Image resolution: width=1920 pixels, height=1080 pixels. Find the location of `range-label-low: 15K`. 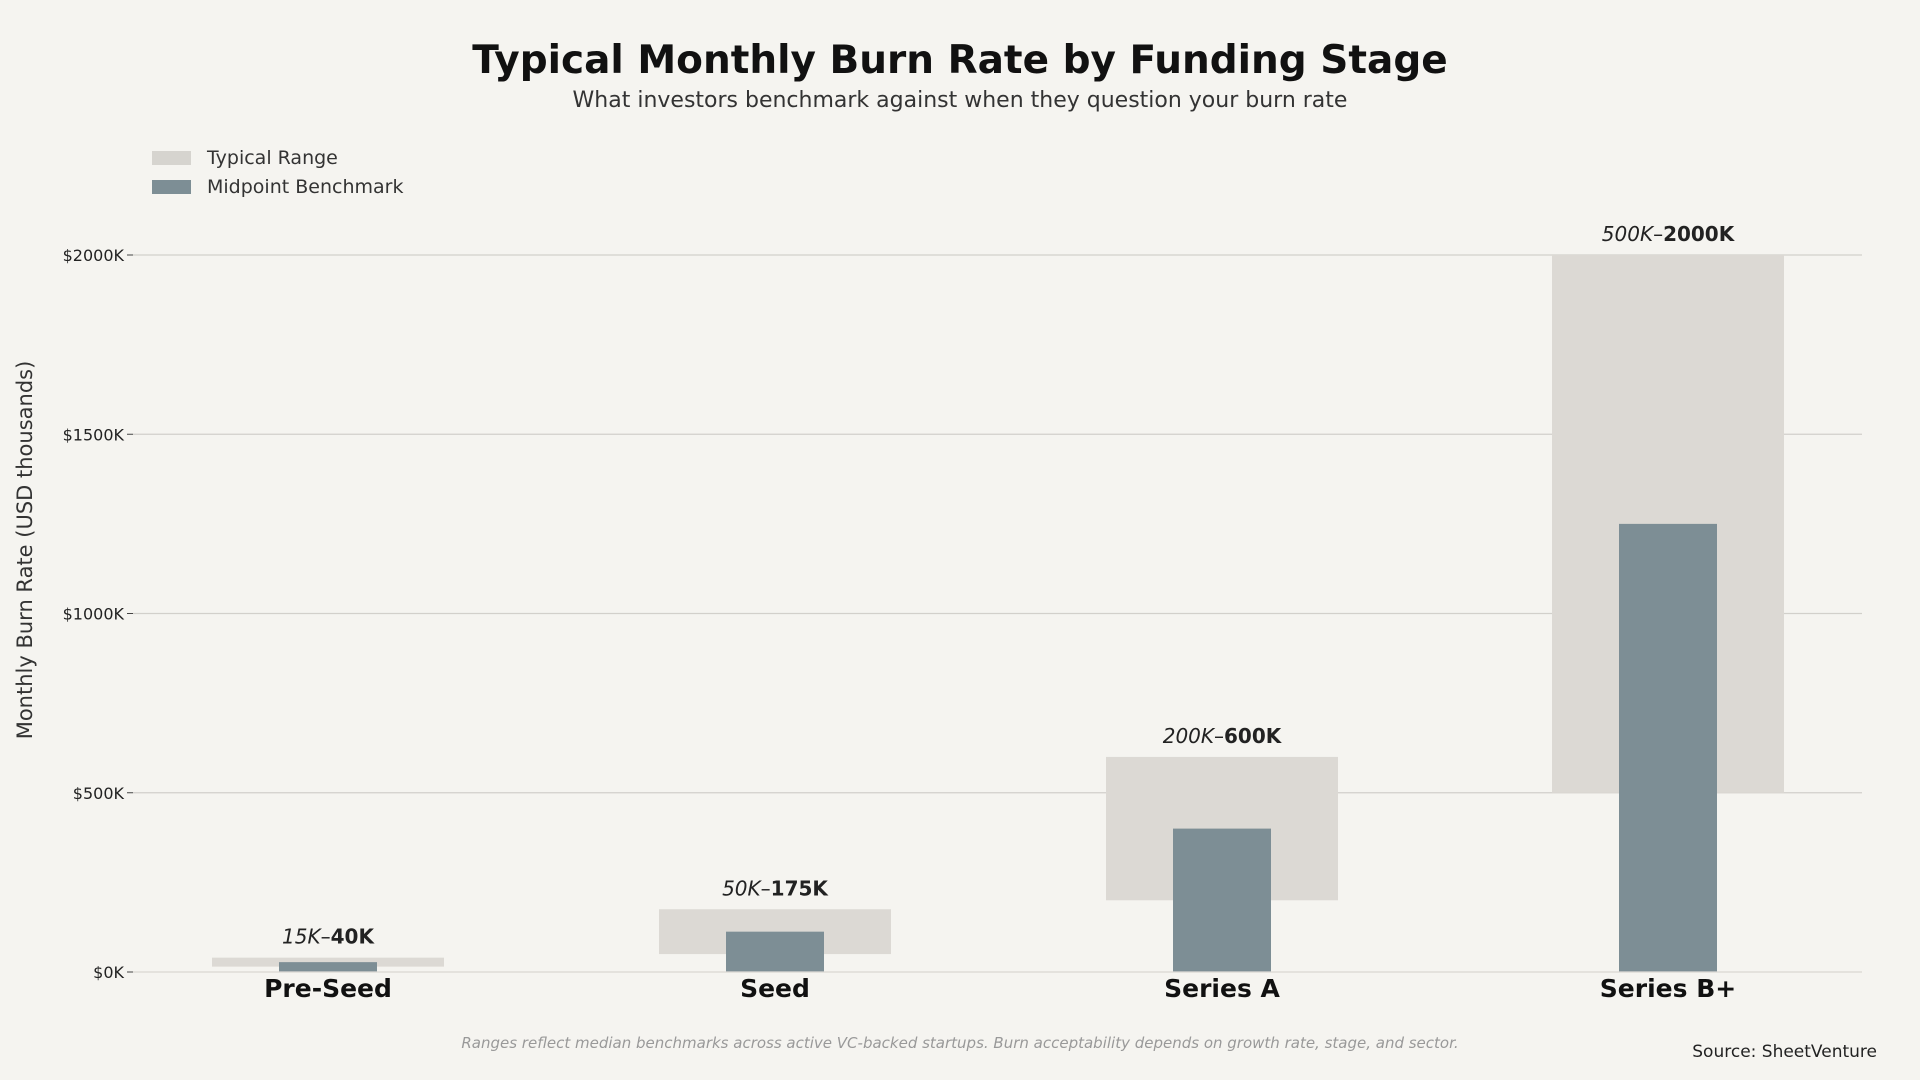

range-label-low: 15K is located at coordinates (302, 937).